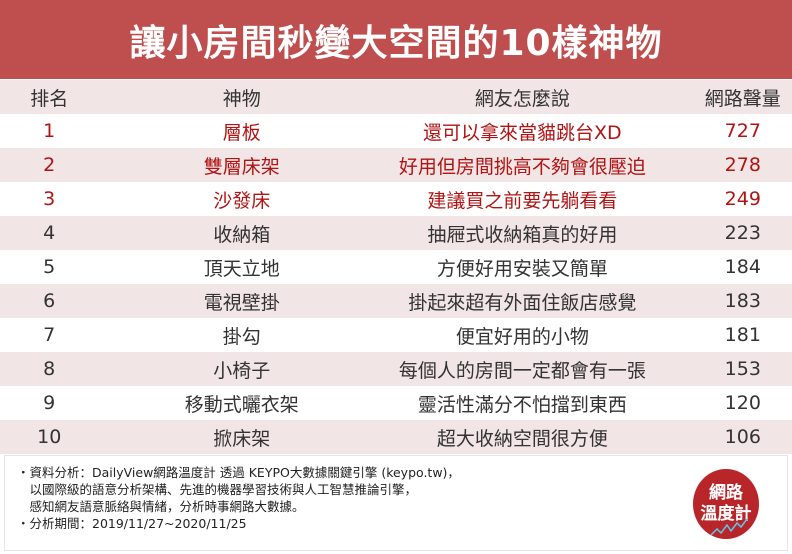  I want to click on volume-cell: 223, so click(742, 233).